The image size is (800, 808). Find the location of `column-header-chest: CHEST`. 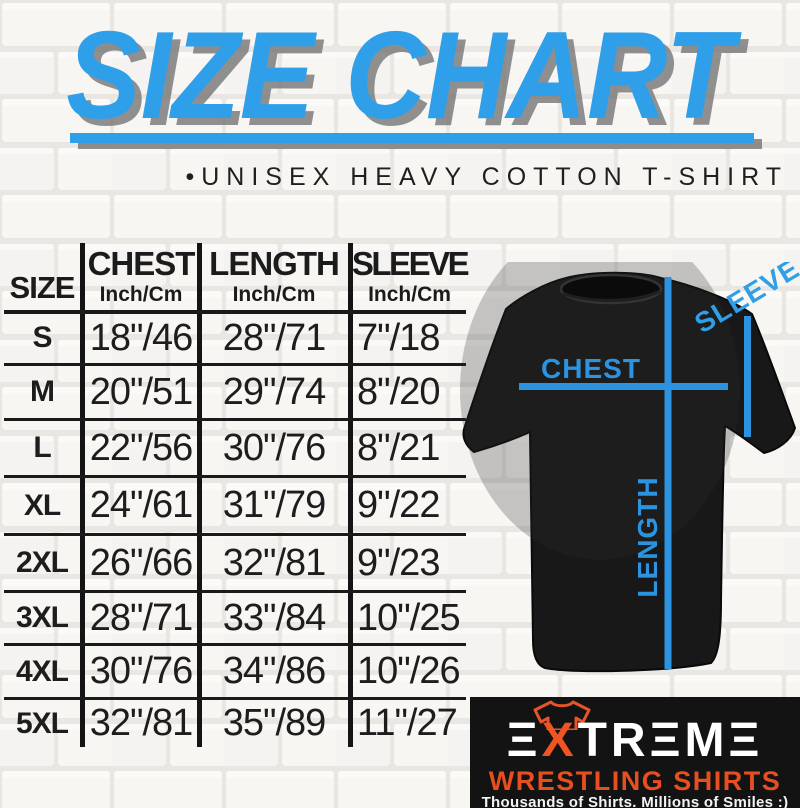

column-header-chest: CHEST is located at coordinates (141, 263).